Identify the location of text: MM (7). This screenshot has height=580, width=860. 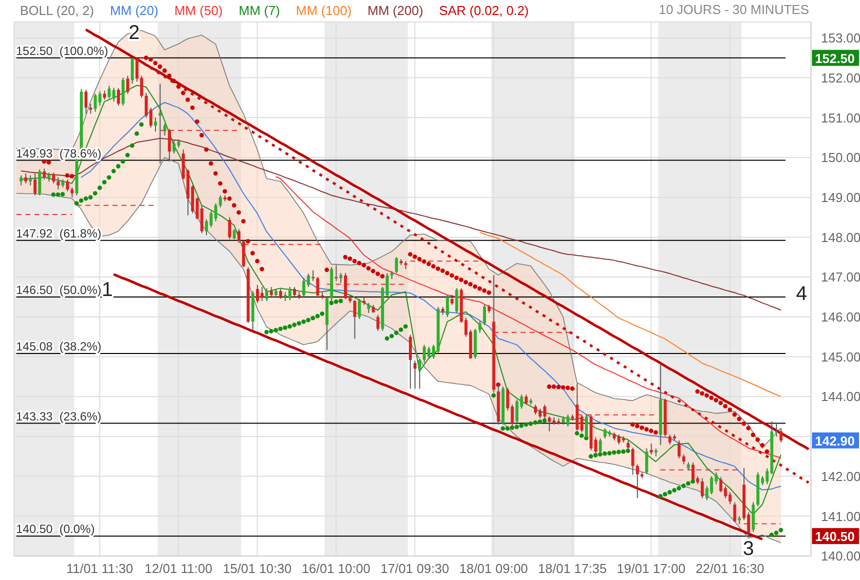
(259, 10).